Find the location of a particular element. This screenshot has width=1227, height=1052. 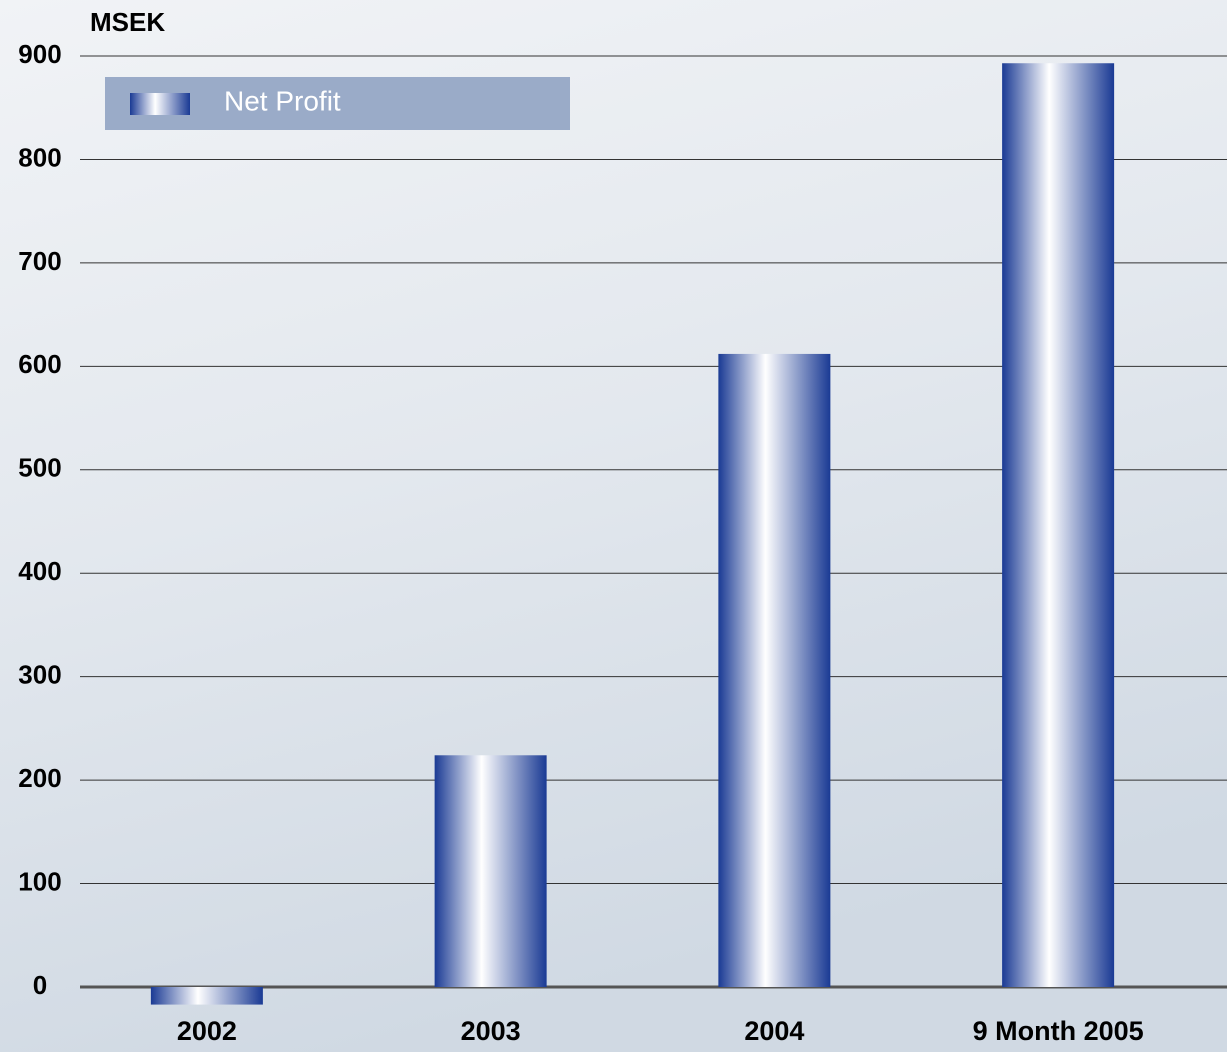

y-tick-label: 800 is located at coordinates (39, 157).